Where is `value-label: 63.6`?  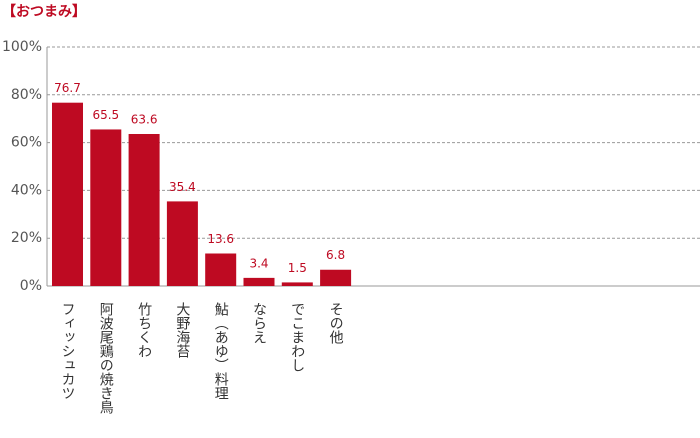 value-label: 63.6 is located at coordinates (144, 119).